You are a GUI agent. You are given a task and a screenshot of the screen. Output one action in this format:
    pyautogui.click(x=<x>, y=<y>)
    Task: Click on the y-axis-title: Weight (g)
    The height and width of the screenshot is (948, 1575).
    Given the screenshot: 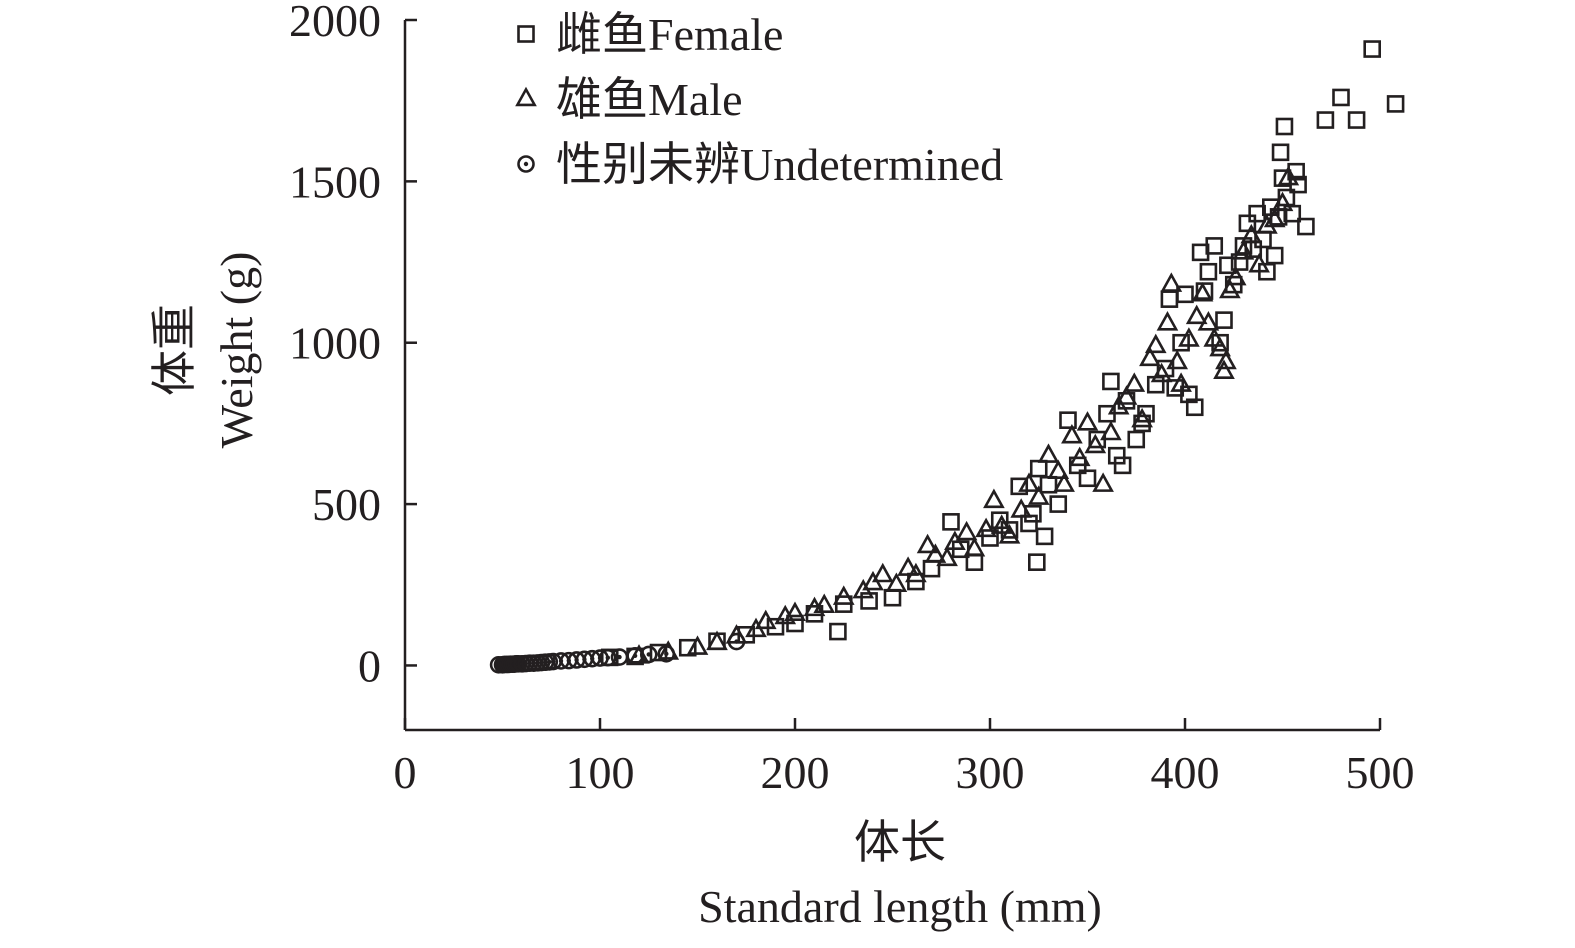 What is the action you would take?
    pyautogui.click(x=236, y=350)
    